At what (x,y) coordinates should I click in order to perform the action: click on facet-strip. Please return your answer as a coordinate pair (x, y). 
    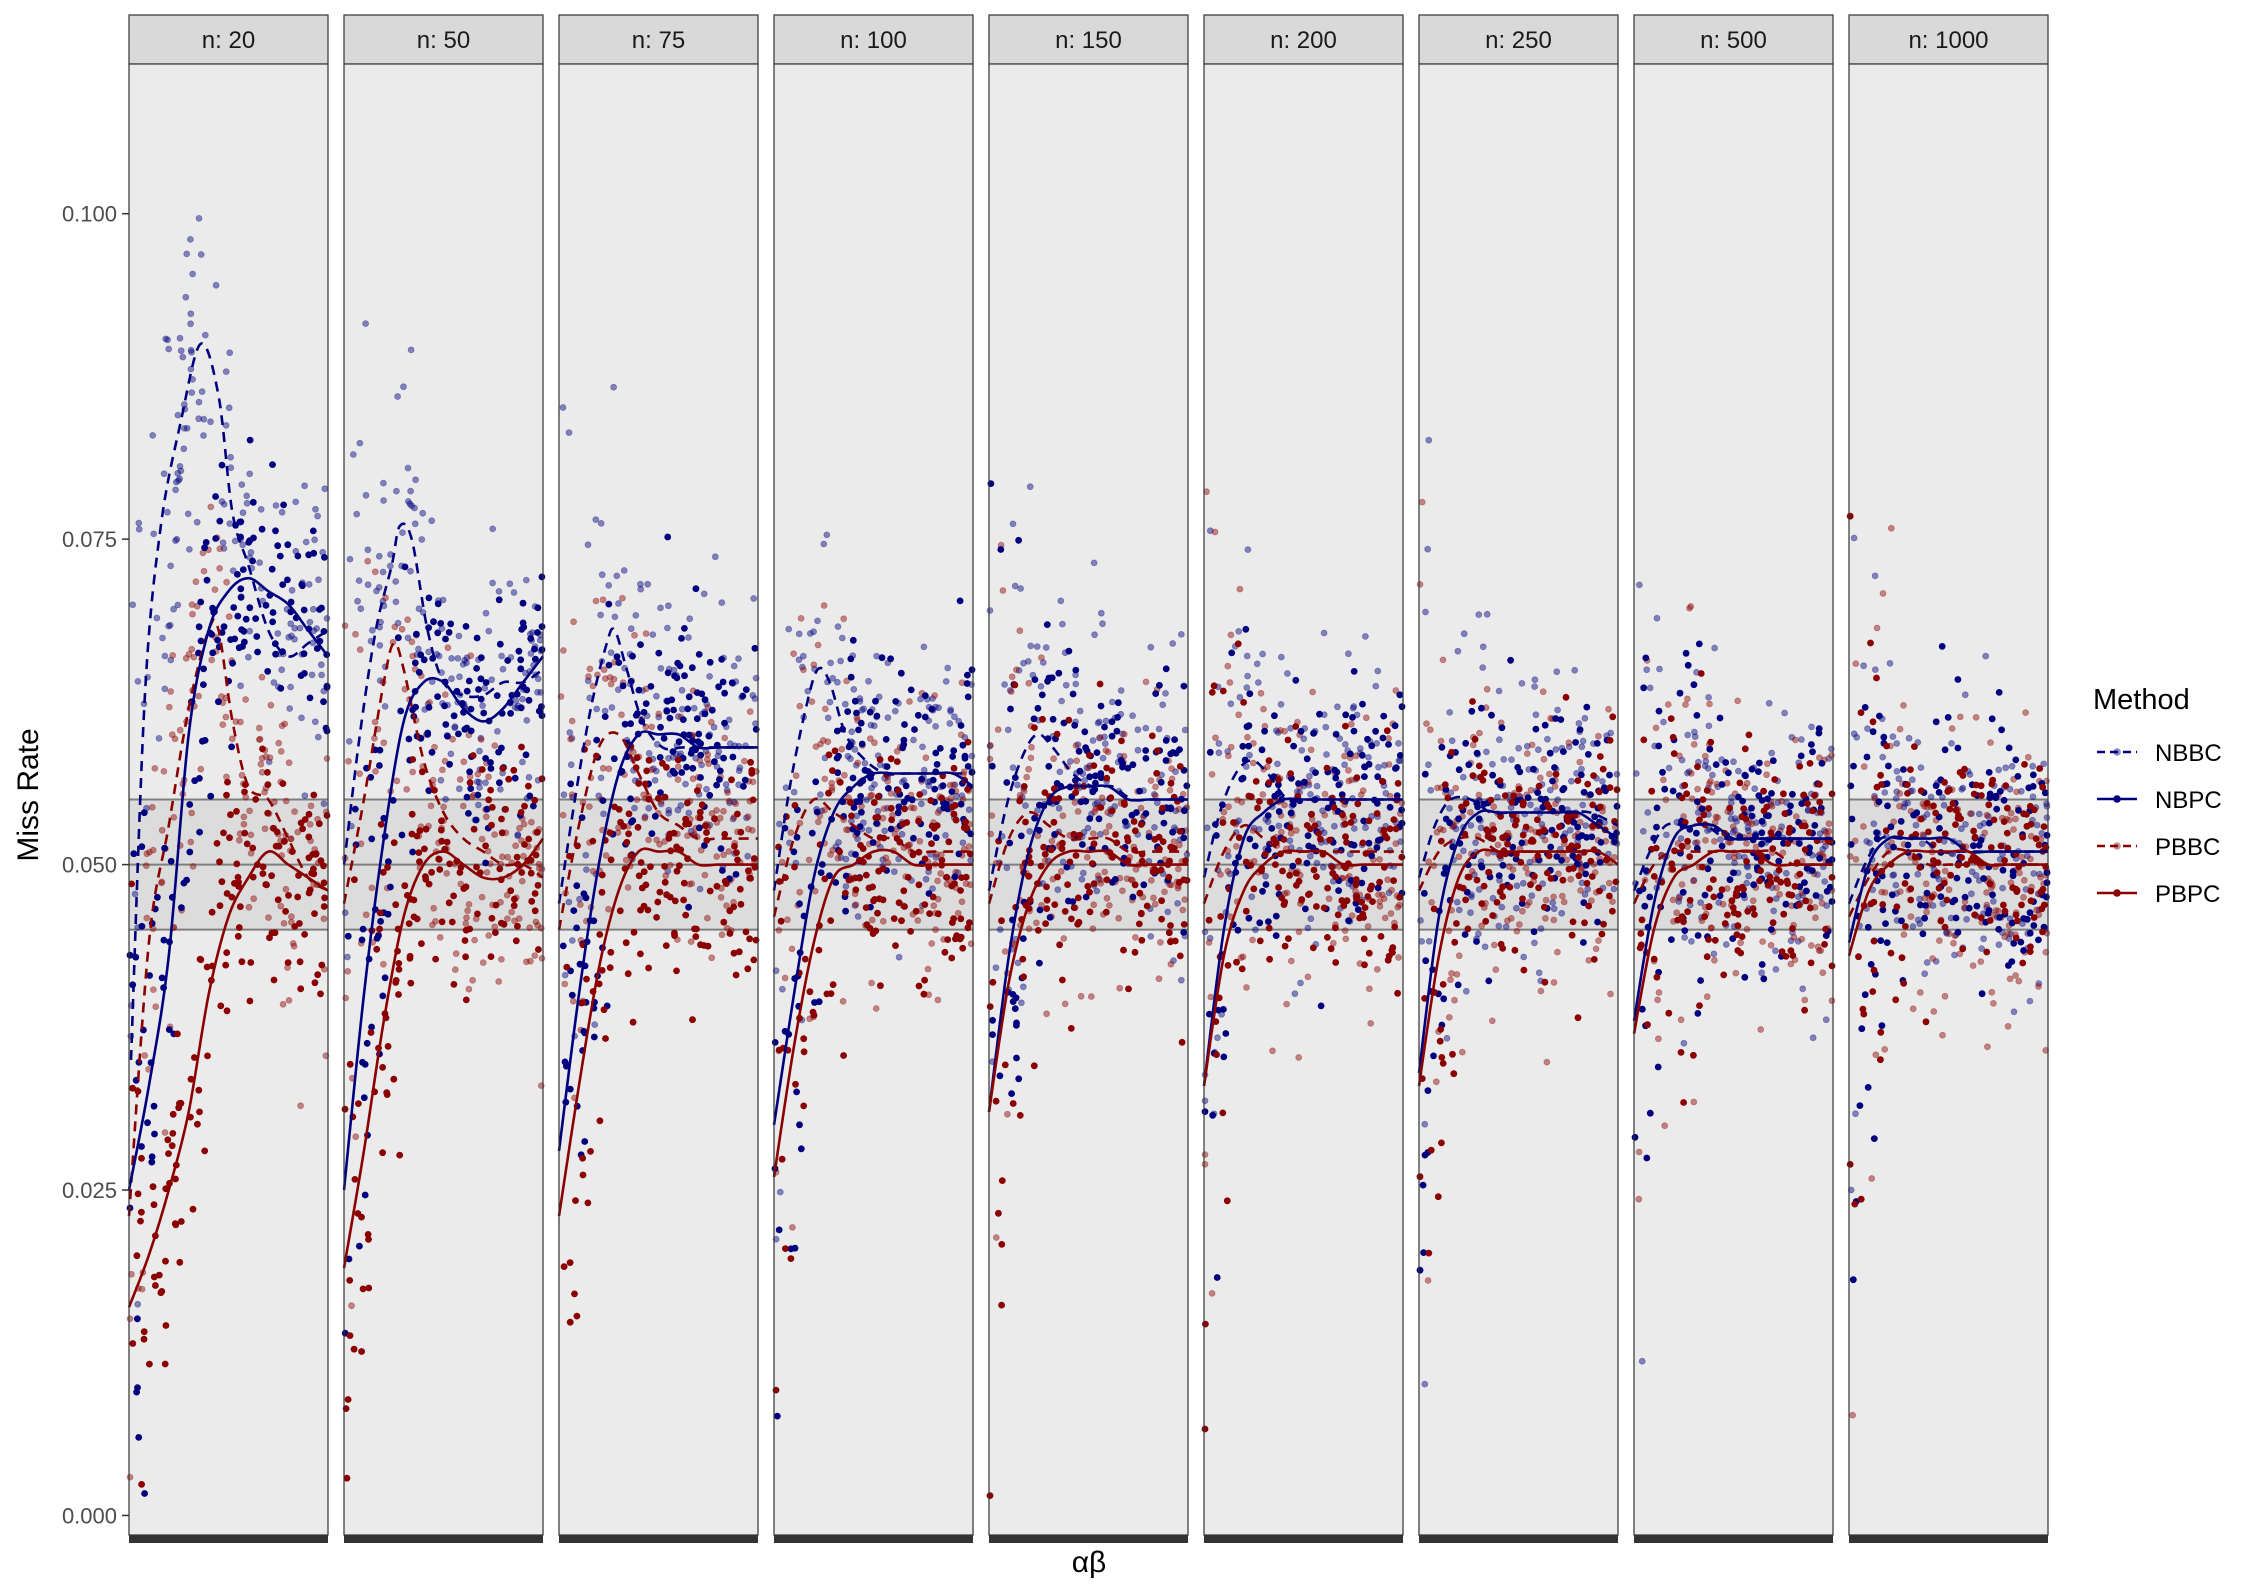
    Looking at the image, I should click on (1518, 39).